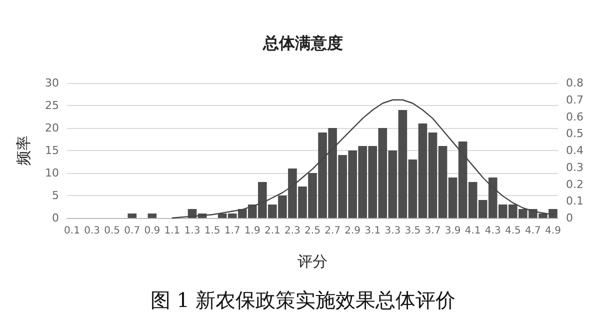 This screenshot has width=606, height=331. Describe the element at coordinates (303, 300) in the screenshot. I see `caption: 图 1 新农保政策实施效果总体评价` at that location.